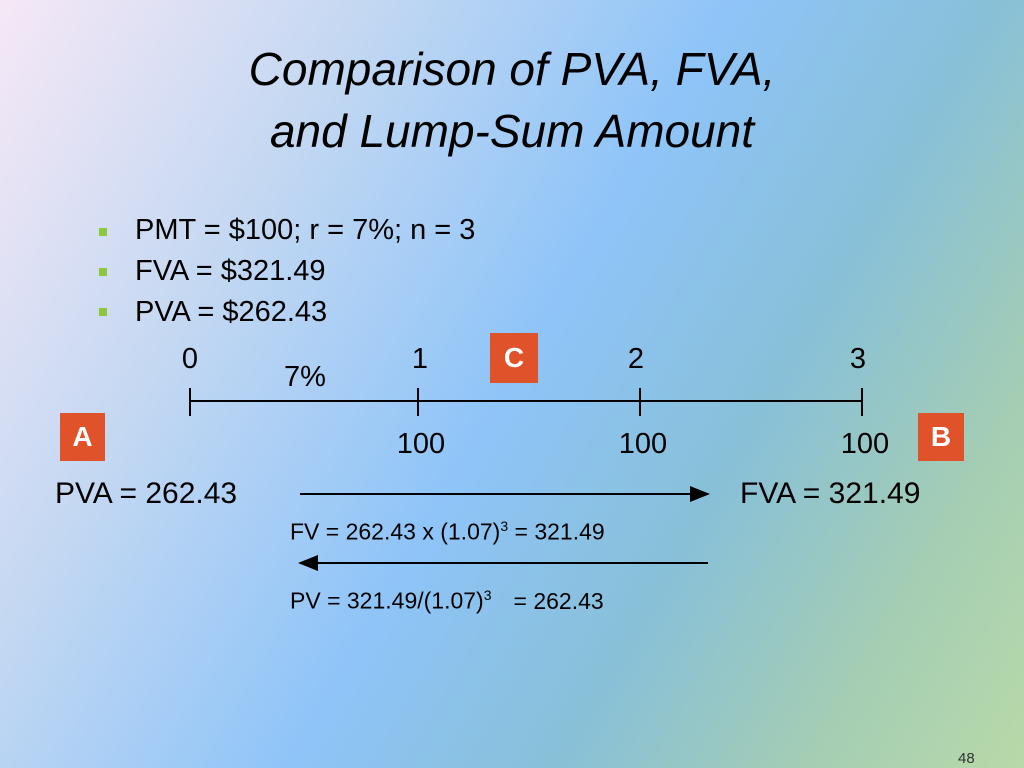 The width and height of the screenshot is (1024, 768). Describe the element at coordinates (387, 600) in the screenshot. I see `formula-text: PV = 321.49/(1.07)` at that location.